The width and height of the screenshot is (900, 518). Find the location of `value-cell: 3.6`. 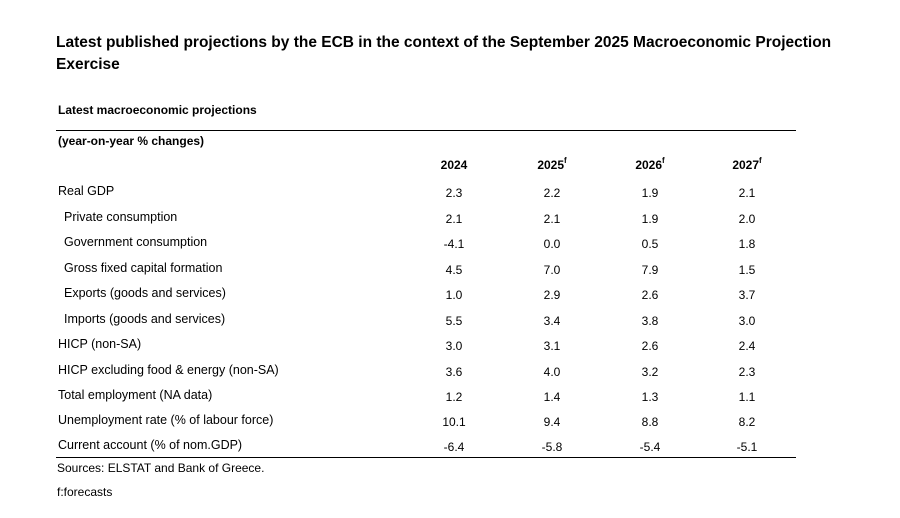

value-cell: 3.6 is located at coordinates (454, 372).